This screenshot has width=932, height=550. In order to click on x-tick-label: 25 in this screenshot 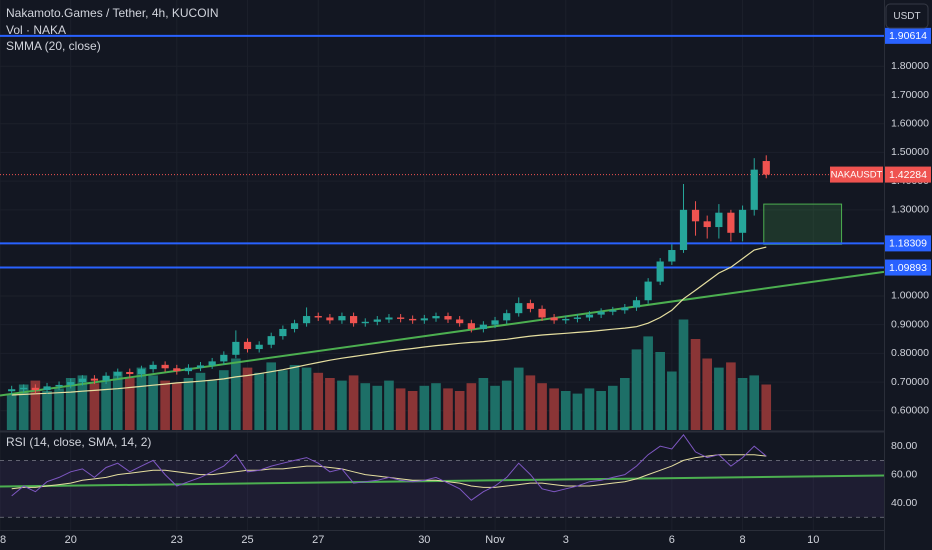, I will do `click(247, 540)`.